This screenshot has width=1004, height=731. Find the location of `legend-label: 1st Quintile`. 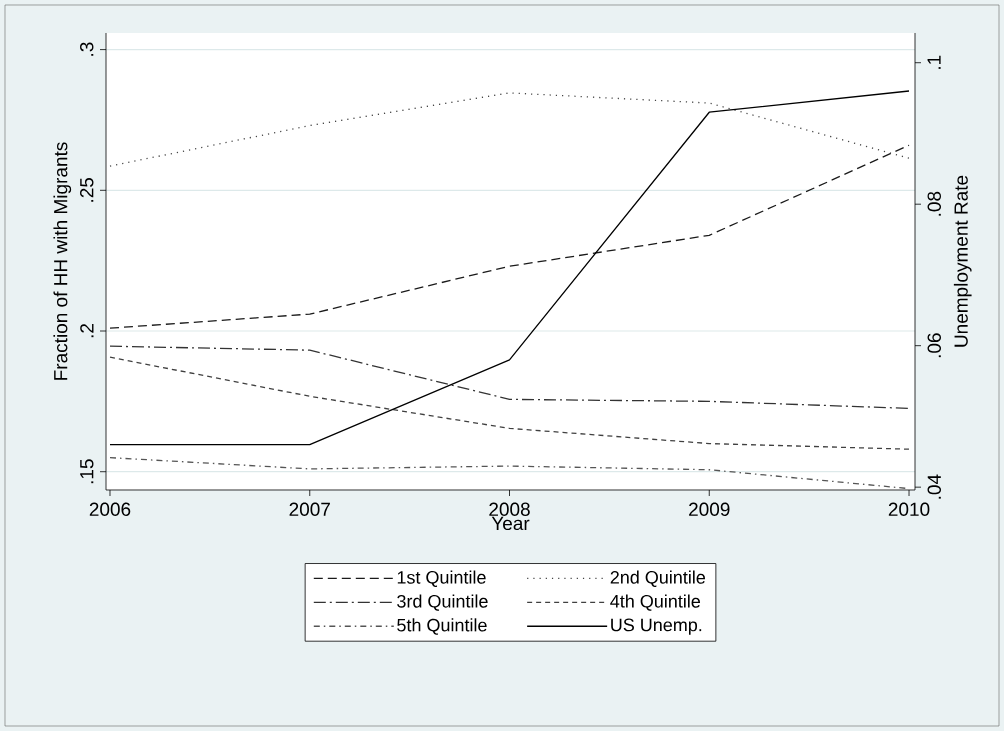

legend-label: 1st Quintile is located at coordinates (441, 578).